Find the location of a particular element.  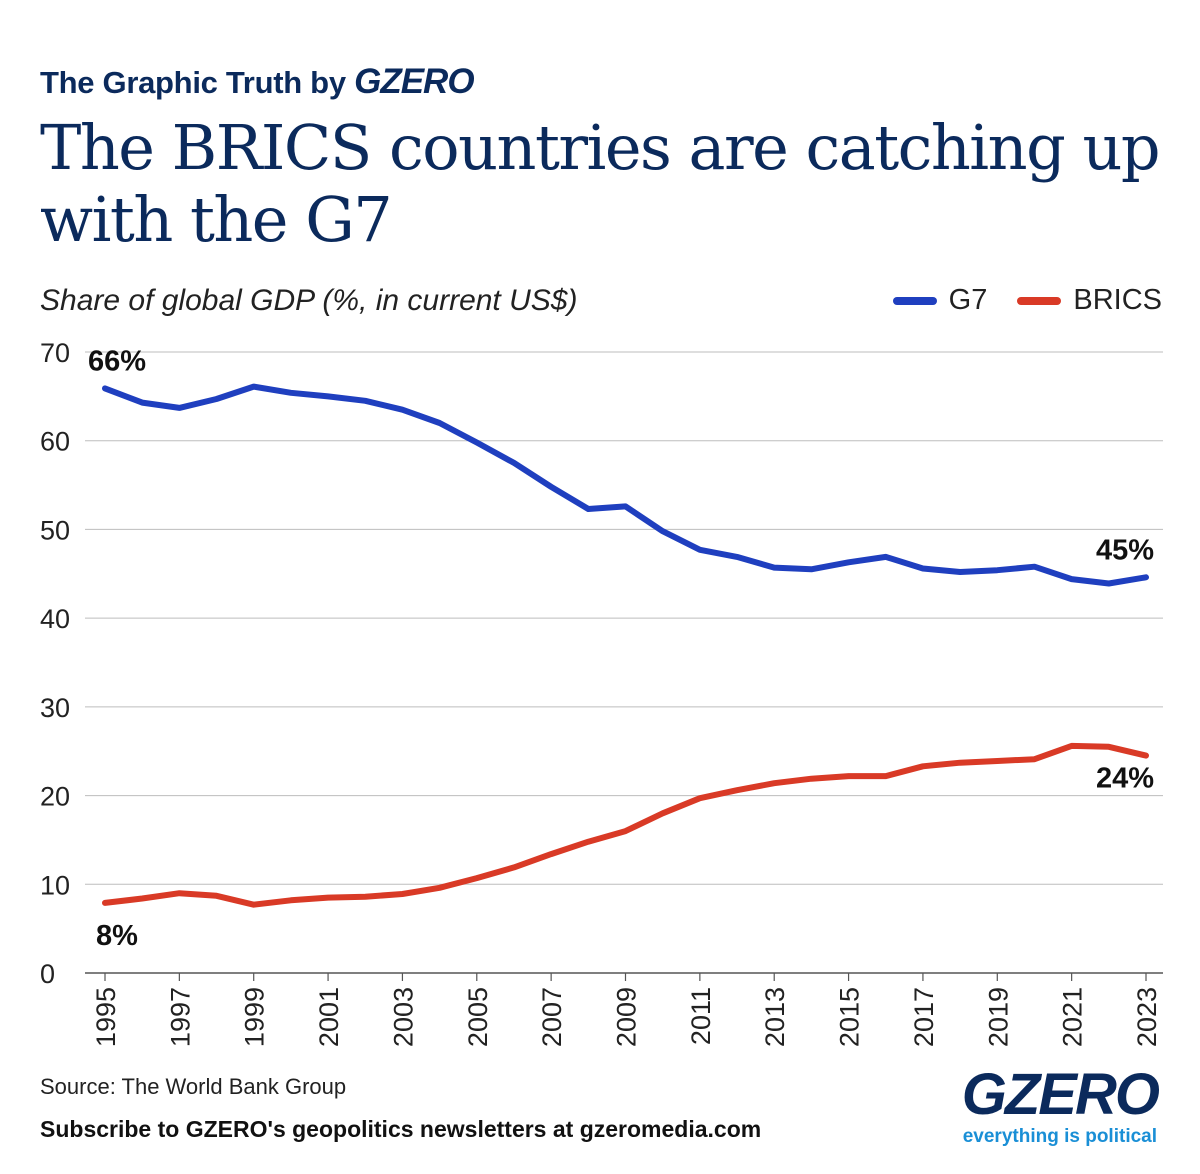

x-tick-label: 2023 is located at coordinates (1147, 1017).